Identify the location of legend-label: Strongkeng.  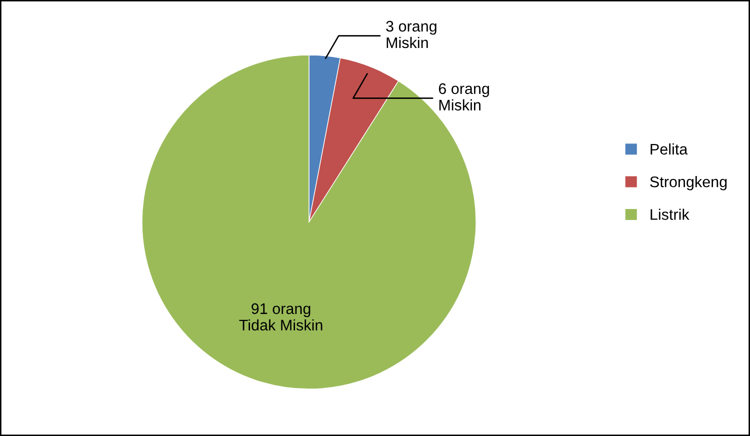
(688, 183).